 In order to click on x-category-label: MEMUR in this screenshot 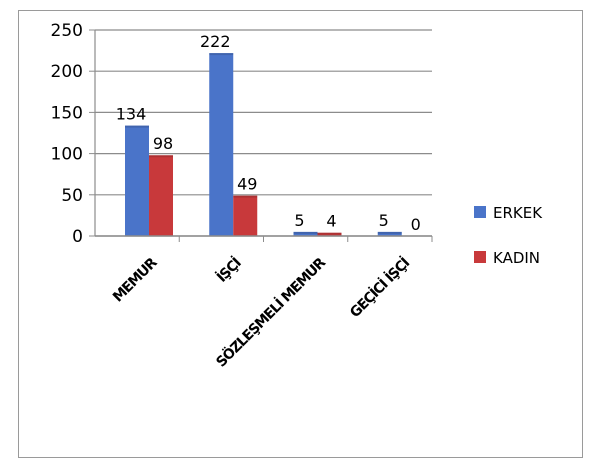, I will do `click(135, 280)`.